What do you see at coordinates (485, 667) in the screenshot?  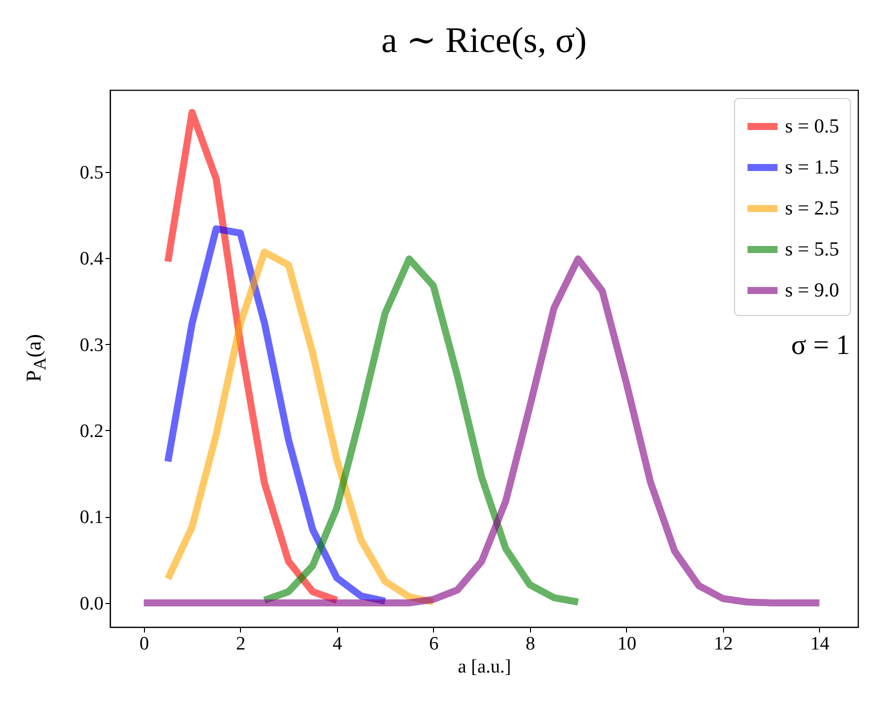 I see `x-axis-title: a [a.u.]` at bounding box center [485, 667].